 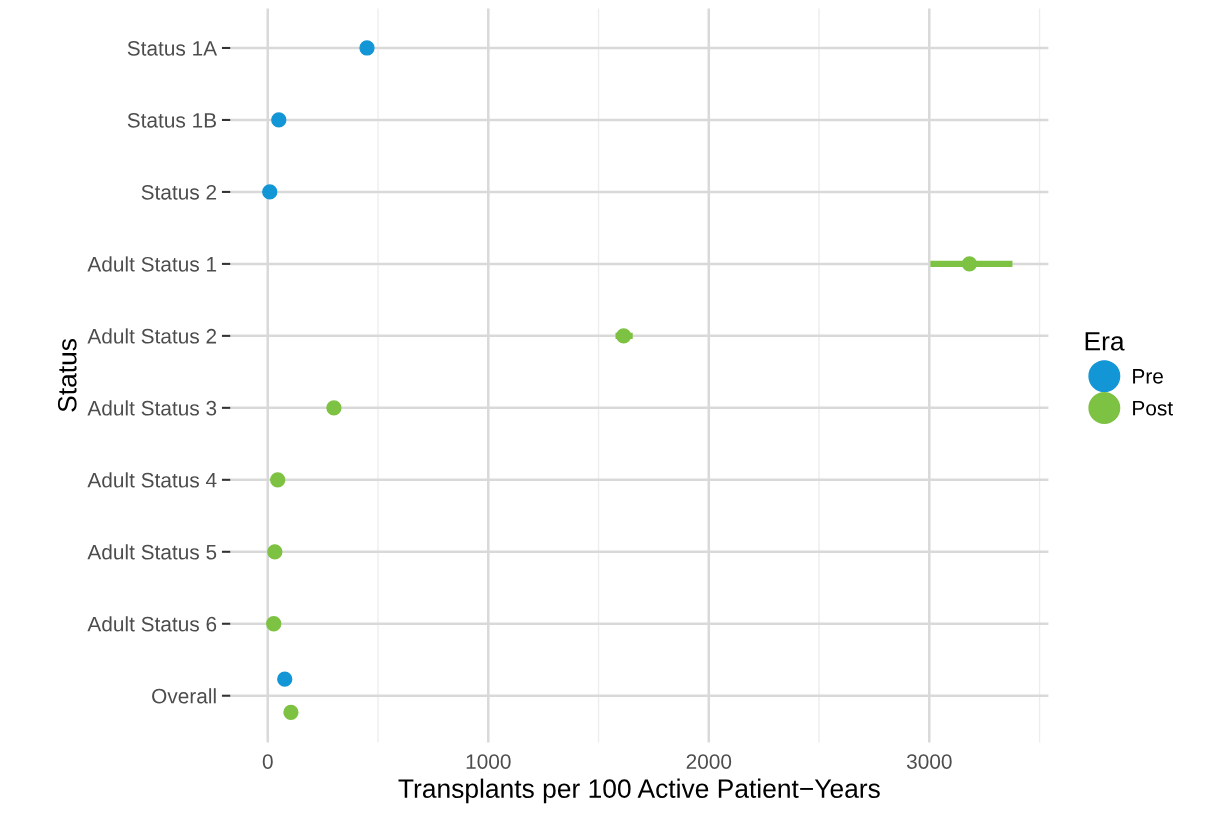 What do you see at coordinates (152, 480) in the screenshot?
I see `y-tick-label: Adult Status 4` at bounding box center [152, 480].